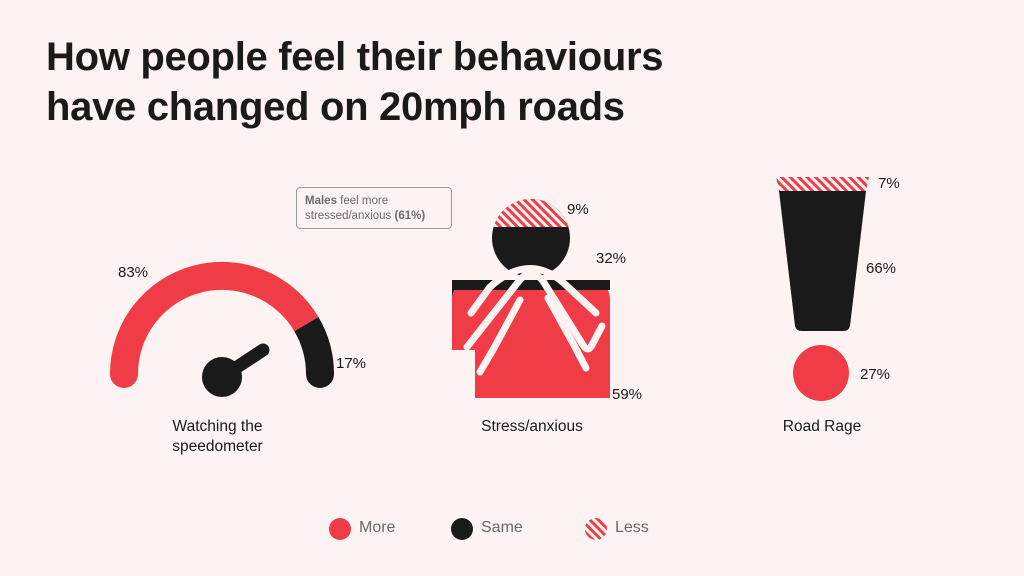 Image resolution: width=1024 pixels, height=576 pixels. What do you see at coordinates (340, 529) in the screenshot?
I see `legend-marker-more` at bounding box center [340, 529].